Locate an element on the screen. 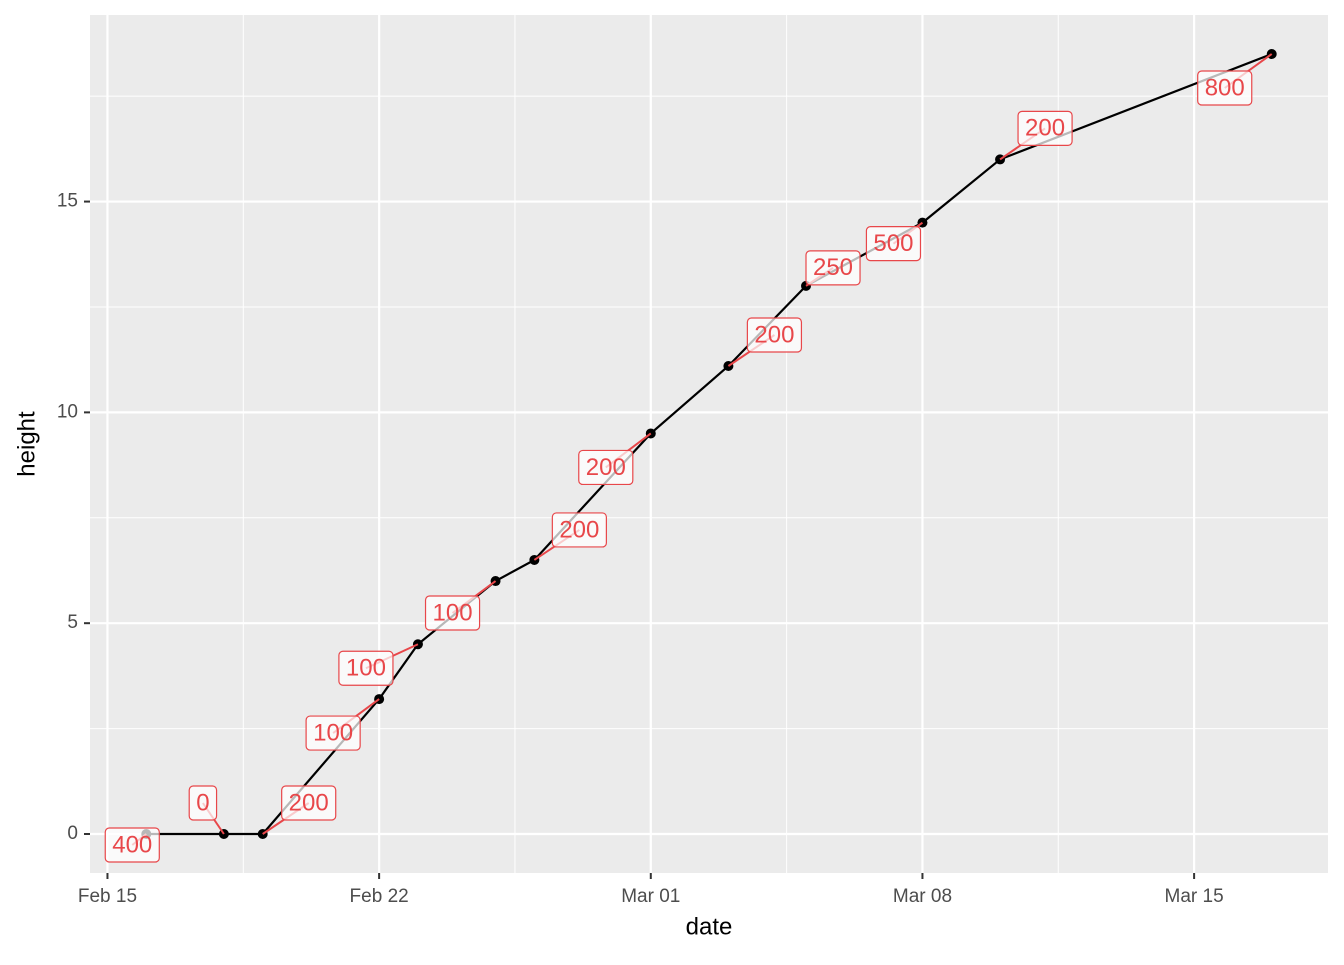  x-tick-label: Feb 22 is located at coordinates (379, 896).